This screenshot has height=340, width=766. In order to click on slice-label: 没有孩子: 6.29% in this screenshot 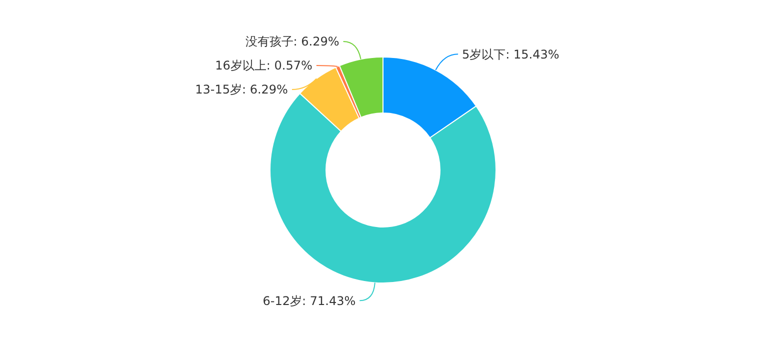, I will do `click(292, 41)`.